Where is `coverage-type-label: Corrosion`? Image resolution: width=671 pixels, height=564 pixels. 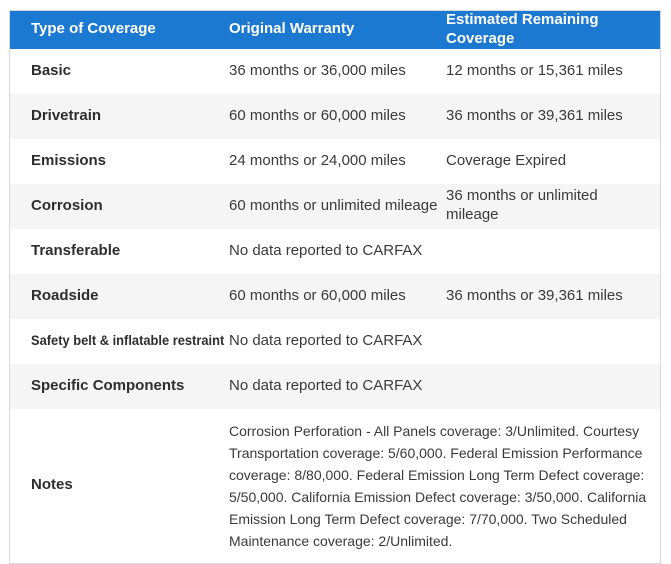
coverage-type-label: Corrosion is located at coordinates (67, 205).